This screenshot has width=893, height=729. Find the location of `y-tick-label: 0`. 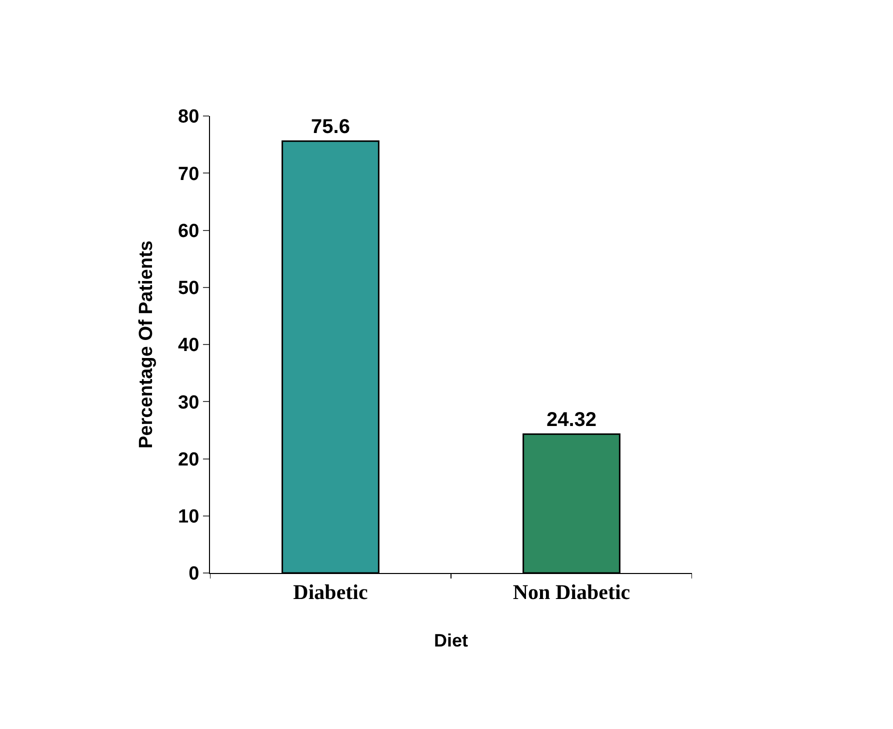

y-tick-label: 0 is located at coordinates (194, 574).